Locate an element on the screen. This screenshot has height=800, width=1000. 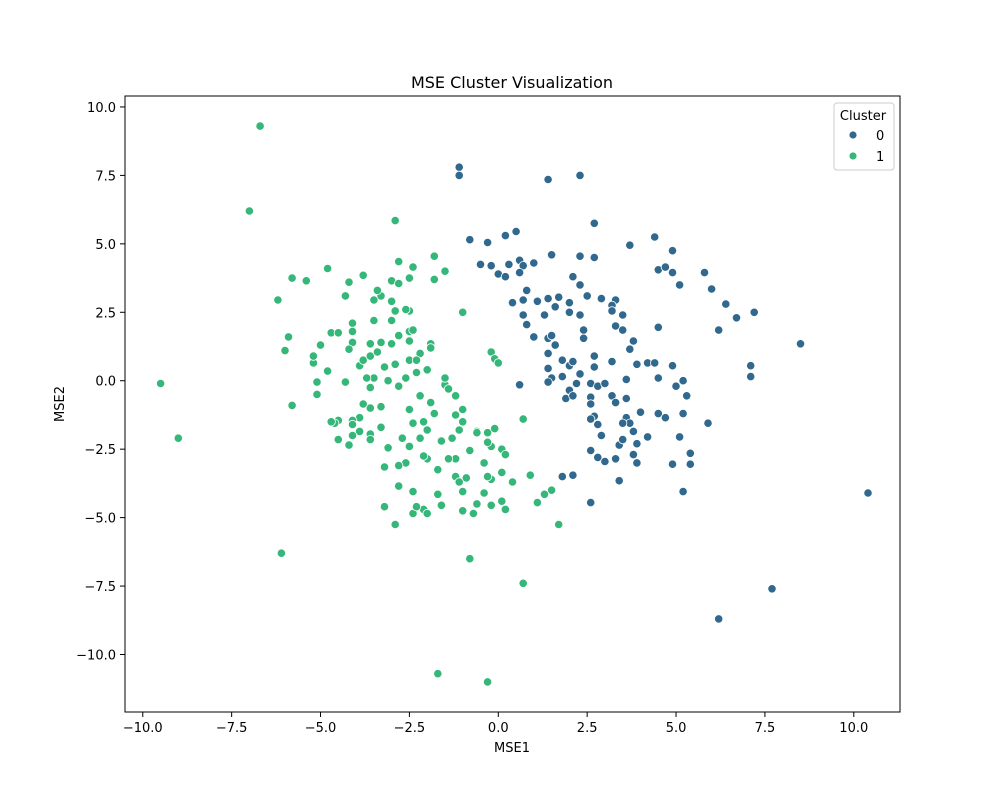
y-axis: −10.0 −7.5 −5.0 −2.5 0.0 2.5 5.0 7.5 10.0 is located at coordinates (100, 382).